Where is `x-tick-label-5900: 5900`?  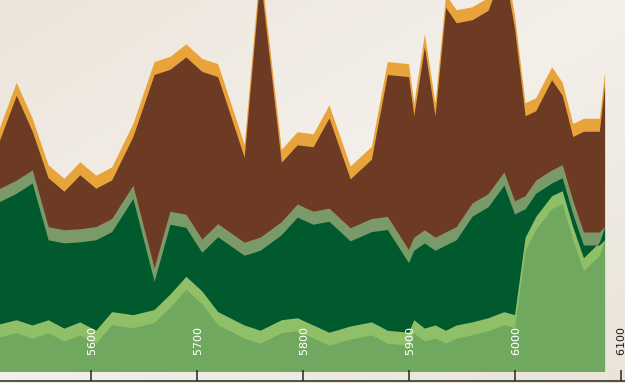 x-tick-label-5900: 5900 is located at coordinates (409, 342).